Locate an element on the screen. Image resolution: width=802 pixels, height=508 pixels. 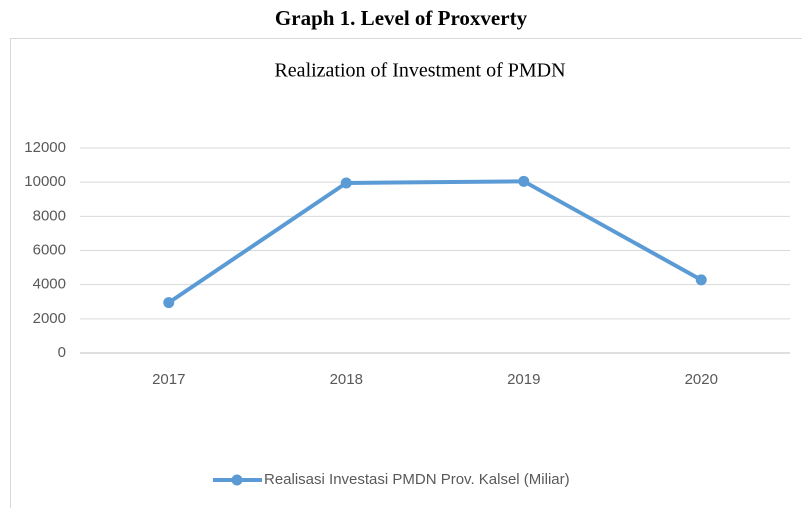
chart-title: Realization of Investment of PMDN is located at coordinates (419, 71).